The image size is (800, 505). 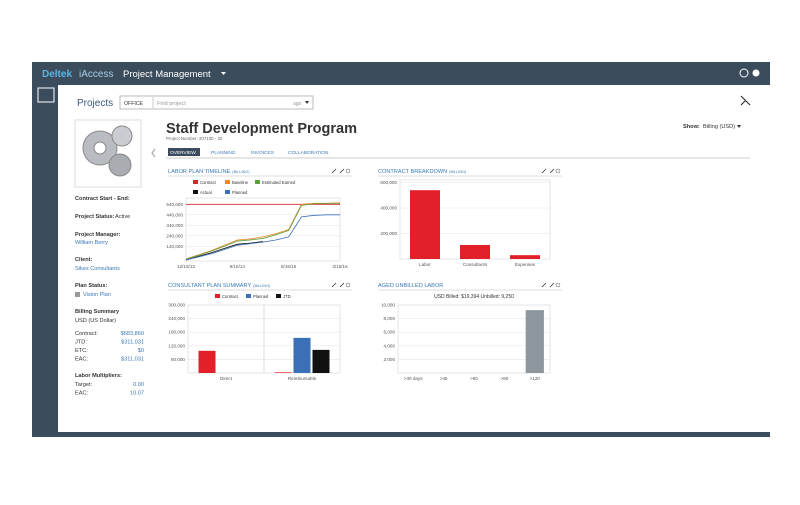 What do you see at coordinates (412, 172) in the screenshot?
I see `chart-title: CONTRACT BREAKDOWN` at bounding box center [412, 172].